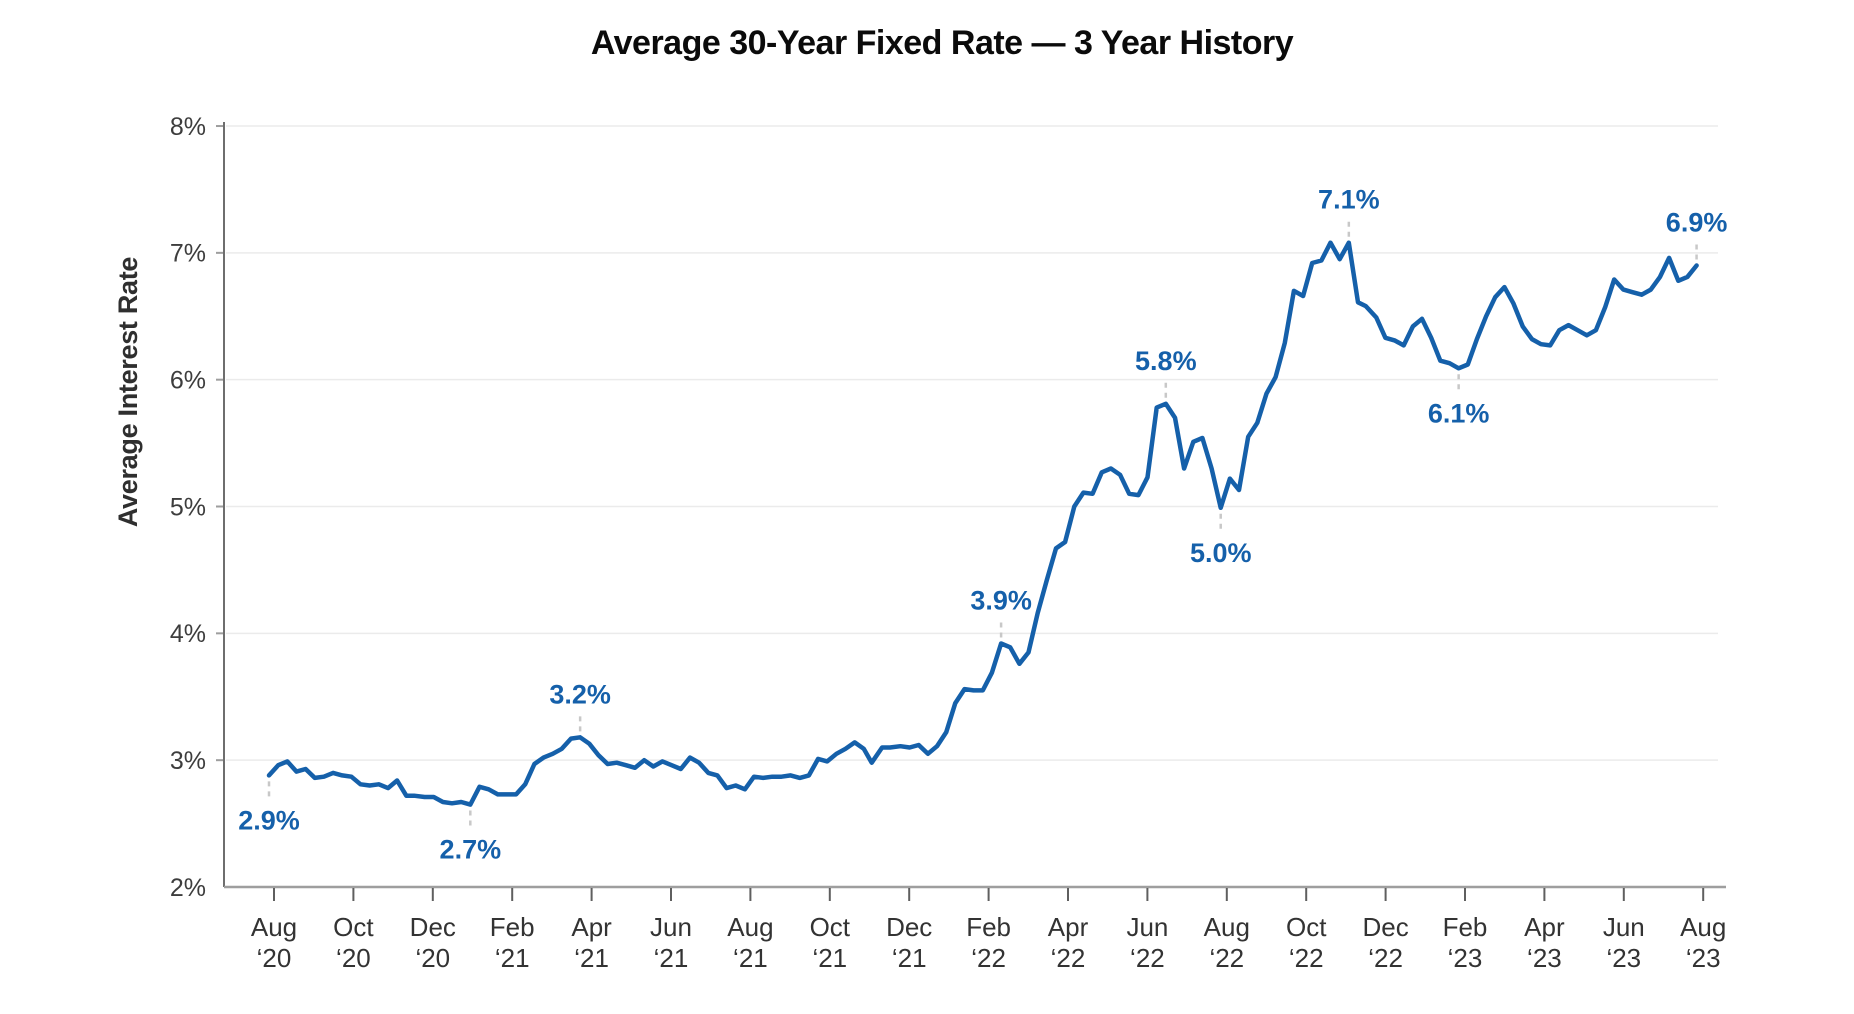 Image resolution: width=1854 pixels, height=1014 pixels. What do you see at coordinates (188, 127) in the screenshot?
I see `y-tick-label: 8%` at bounding box center [188, 127].